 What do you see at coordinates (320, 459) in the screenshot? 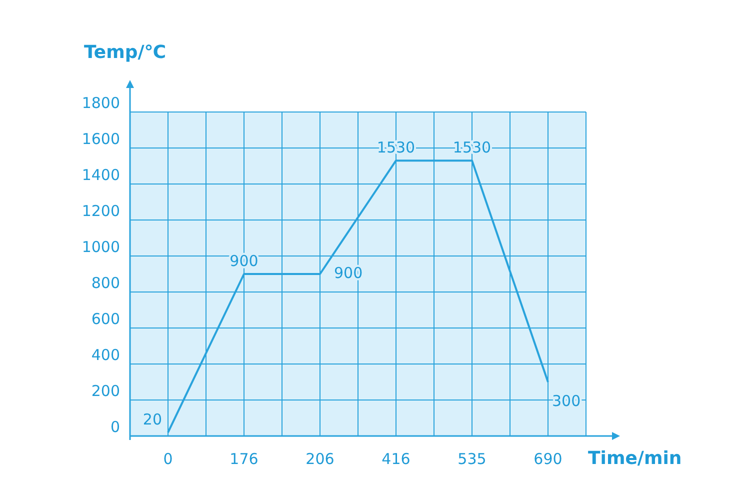
I see `x-tick-label: 206` at bounding box center [320, 459].